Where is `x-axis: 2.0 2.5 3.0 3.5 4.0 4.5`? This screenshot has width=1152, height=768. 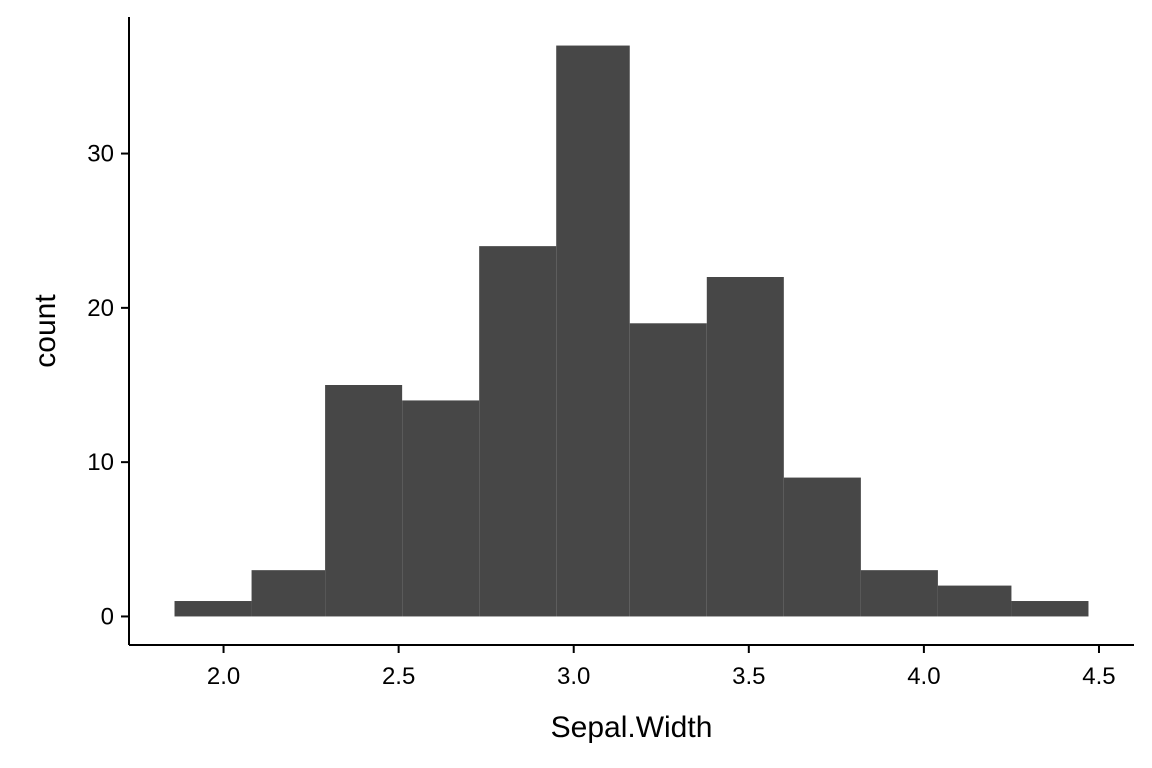 x-axis: 2.0 2.5 3.0 3.5 4.0 4.5 is located at coordinates (631, 667).